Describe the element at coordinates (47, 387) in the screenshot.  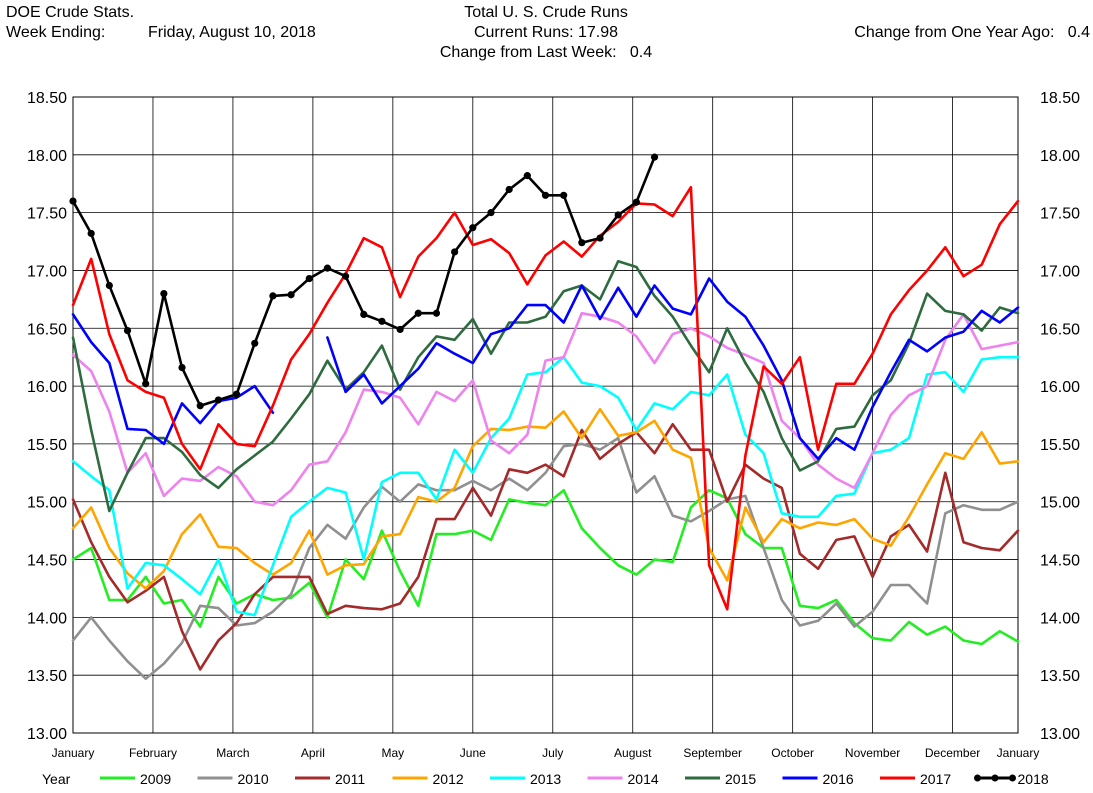
I see `y-tick-label-left: 16.00` at that location.